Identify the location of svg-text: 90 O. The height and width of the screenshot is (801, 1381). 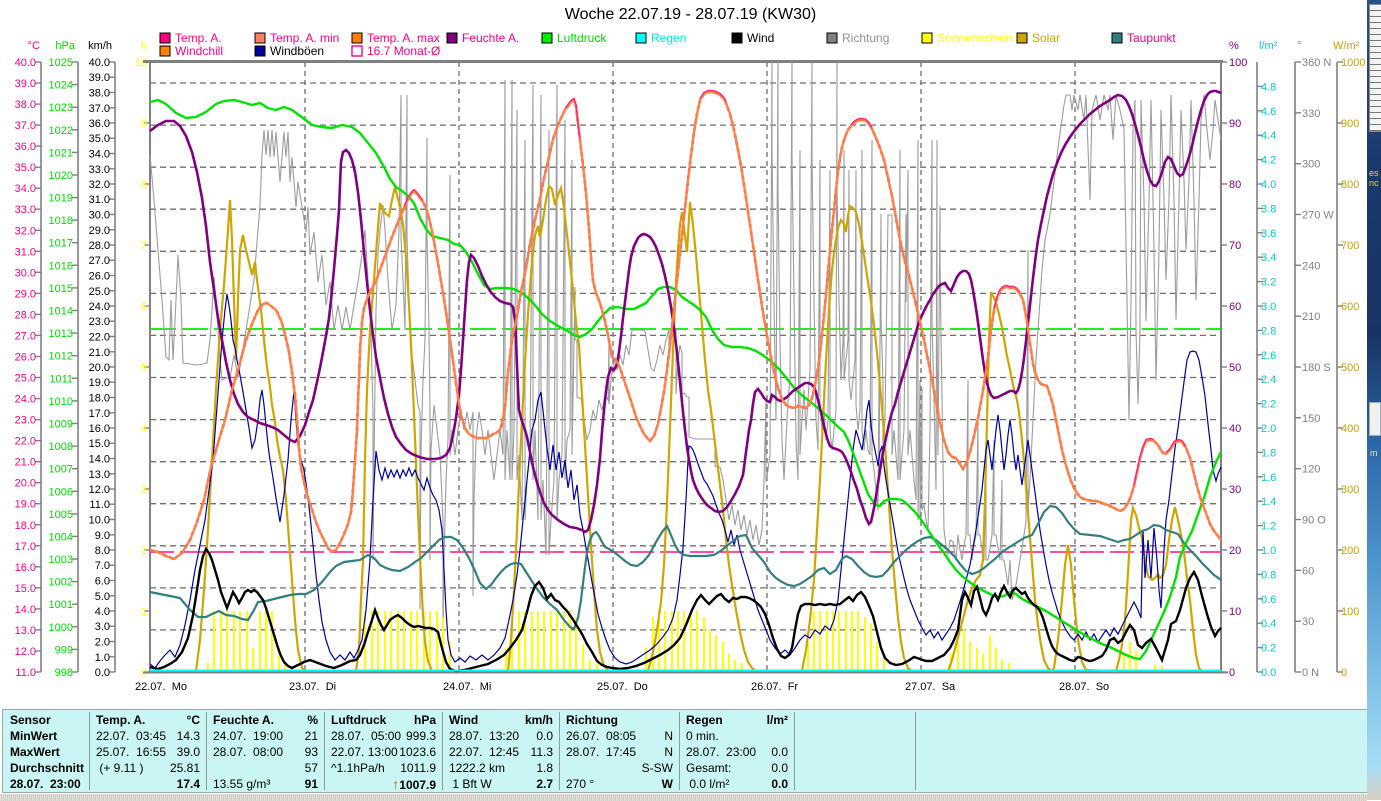
(1314, 521).